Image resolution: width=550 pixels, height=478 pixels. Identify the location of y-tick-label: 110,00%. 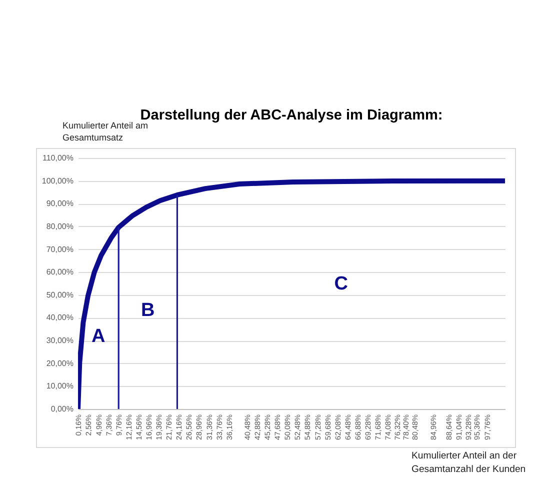
(58, 158).